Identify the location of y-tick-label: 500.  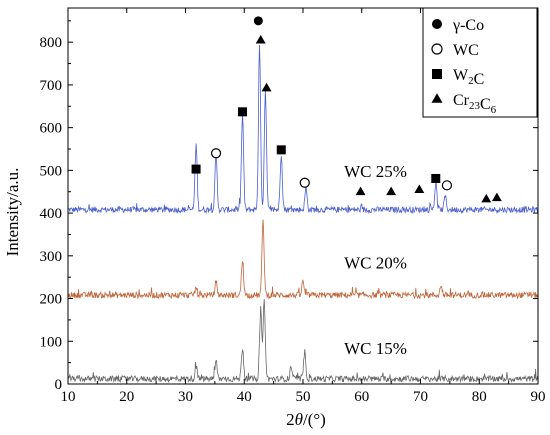
(51, 171).